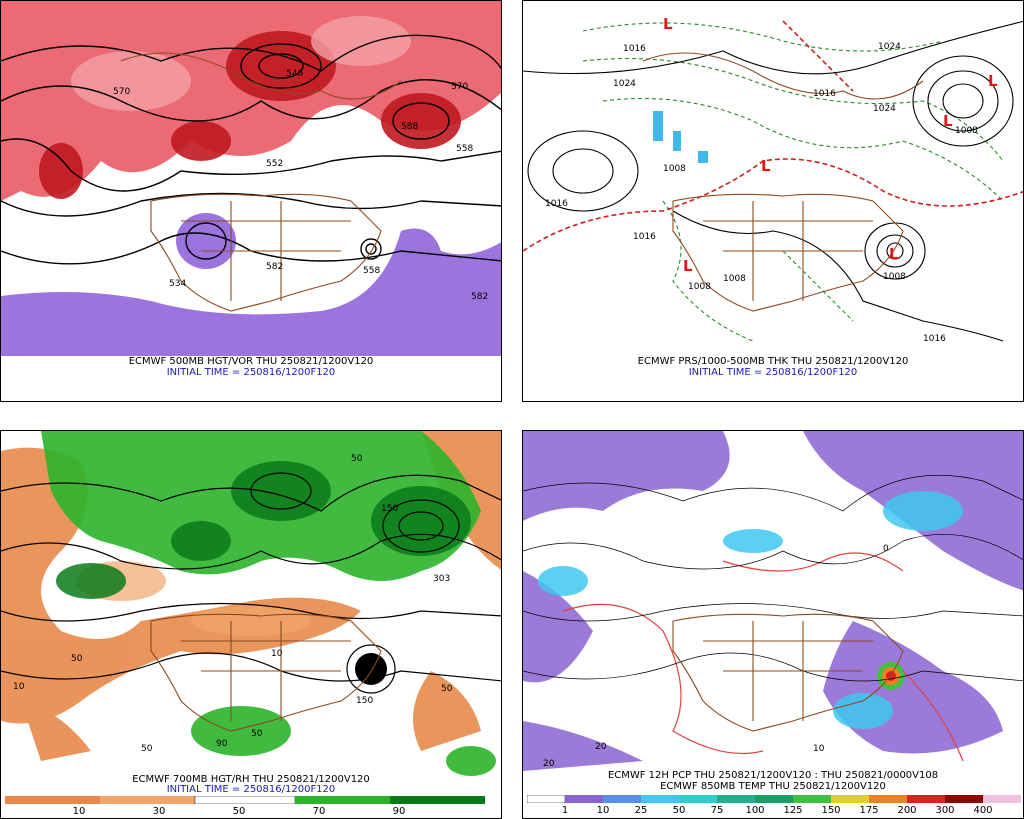 This screenshot has width=1024, height=819. I want to click on panel-subtitle: ECMWF 850MB TEMP THU 250821/1200V120, so click(773, 786).